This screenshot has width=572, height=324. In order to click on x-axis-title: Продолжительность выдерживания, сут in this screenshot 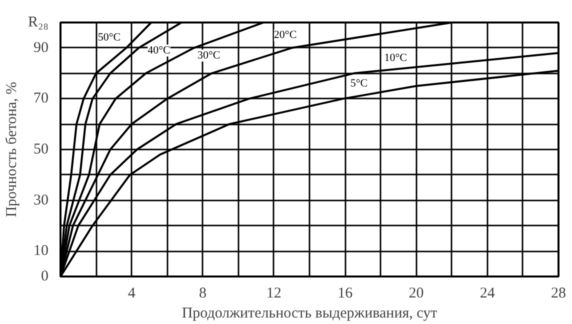, I will do `click(310, 314)`.